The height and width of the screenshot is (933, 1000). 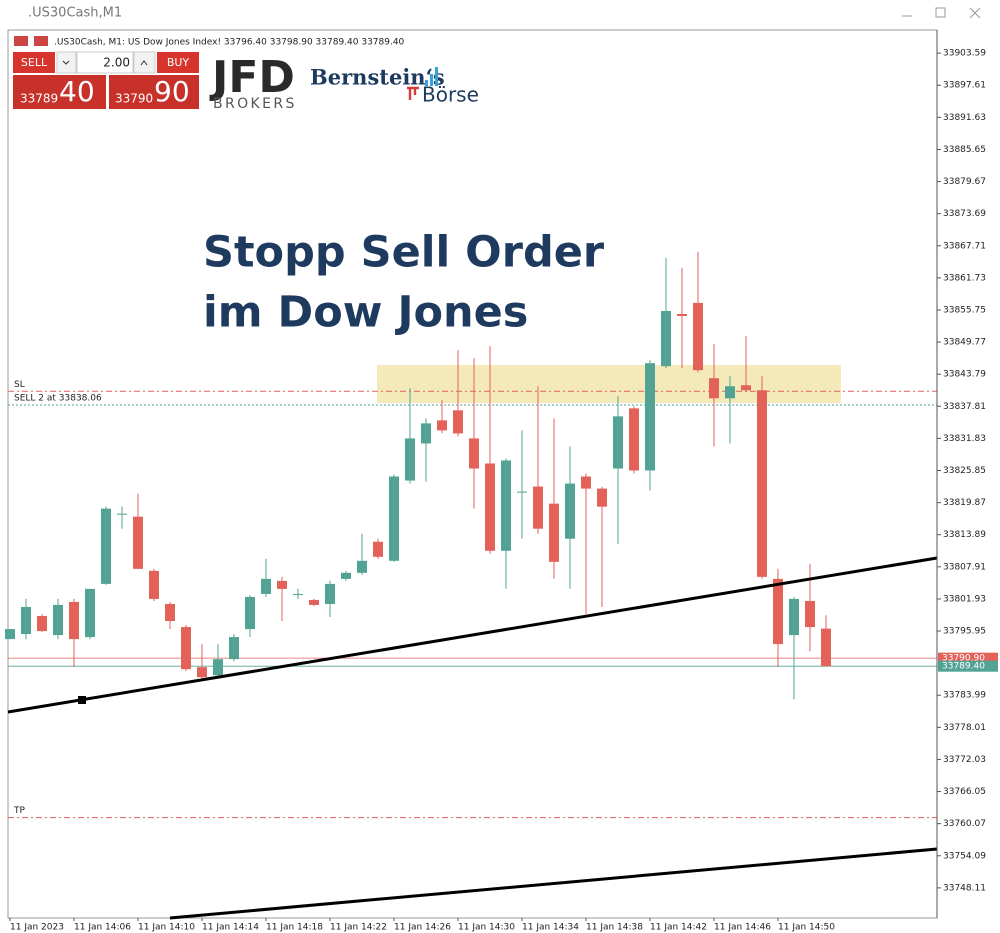 What do you see at coordinates (413, 93) in the screenshot?
I see `logo-icon` at bounding box center [413, 93].